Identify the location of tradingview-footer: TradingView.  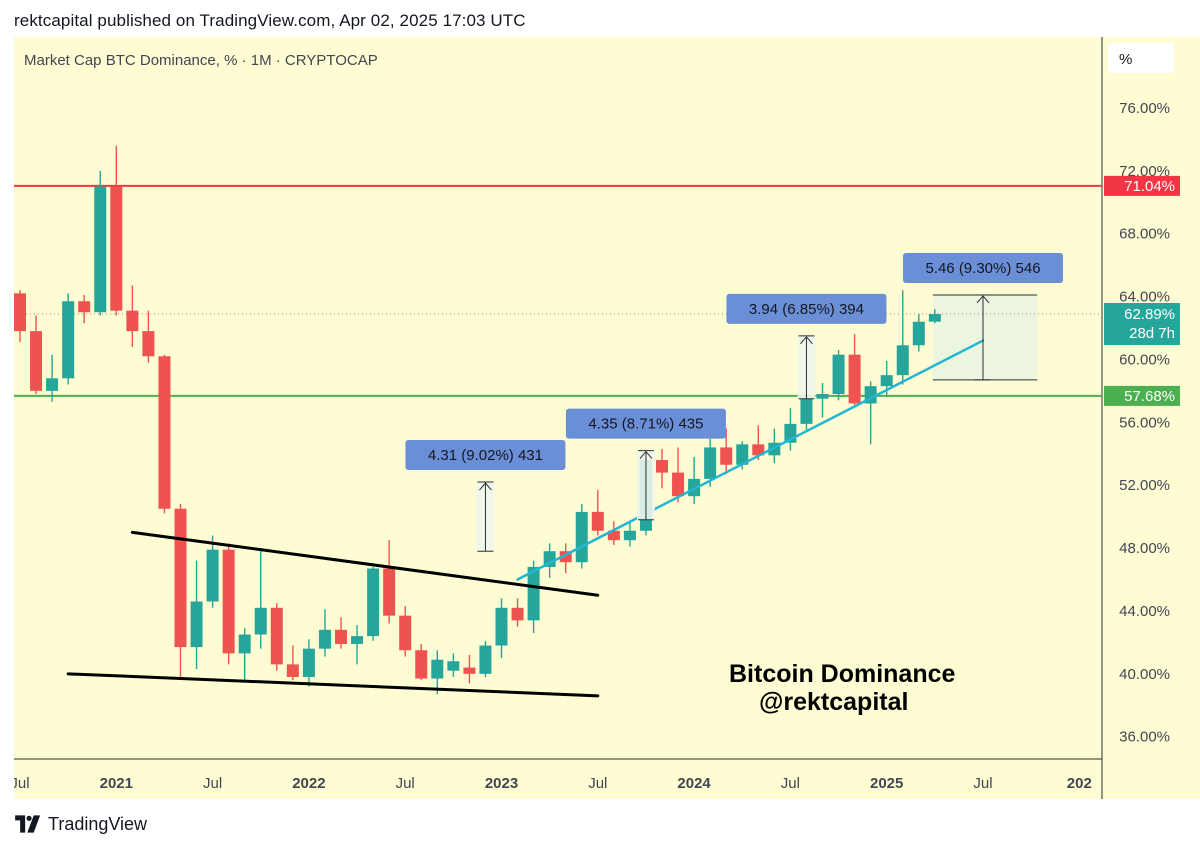
(80, 824).